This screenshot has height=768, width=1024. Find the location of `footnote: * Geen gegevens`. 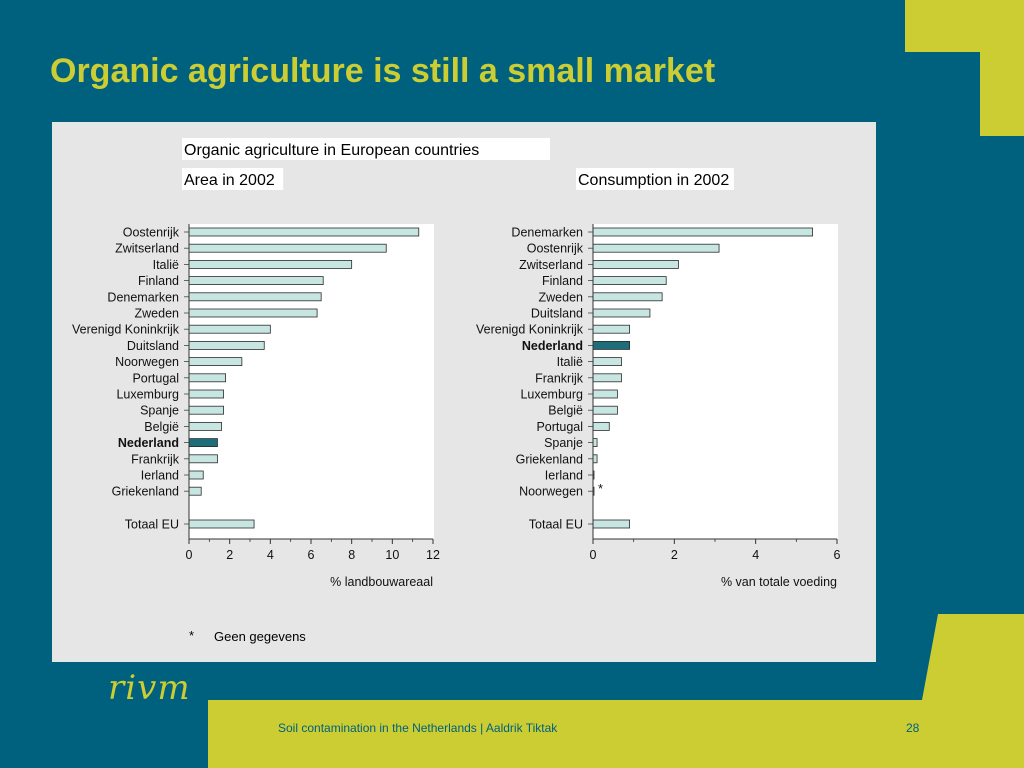

footnote: * Geen gegevens is located at coordinates (247, 636).